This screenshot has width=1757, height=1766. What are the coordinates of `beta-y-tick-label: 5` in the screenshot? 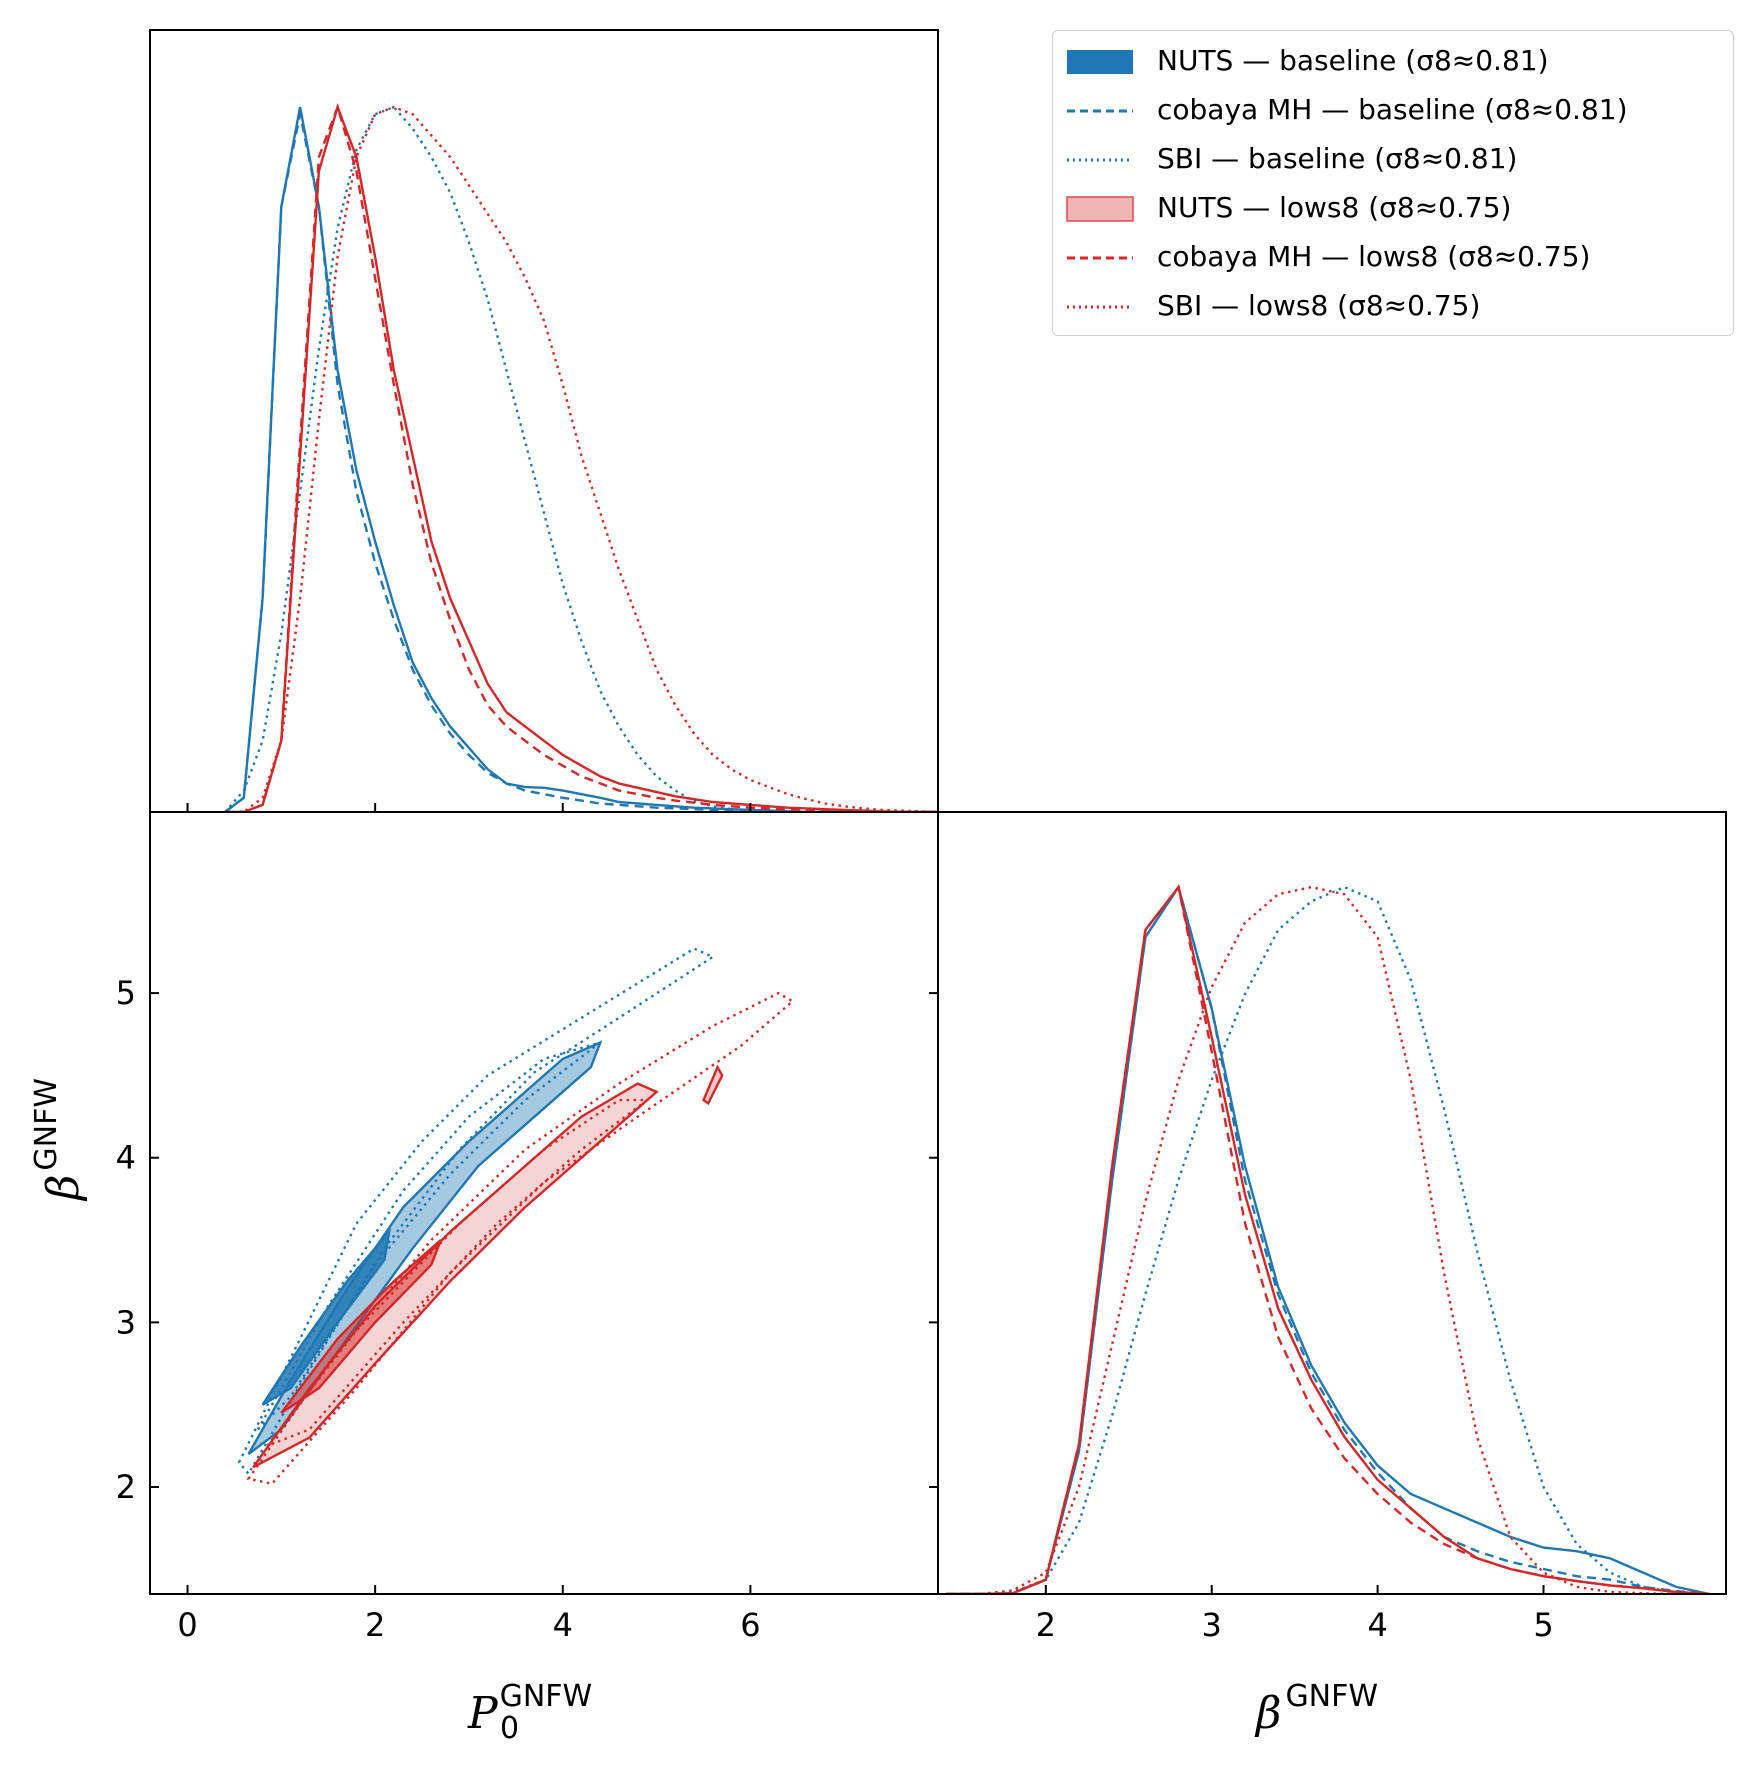 It's located at (126, 993).